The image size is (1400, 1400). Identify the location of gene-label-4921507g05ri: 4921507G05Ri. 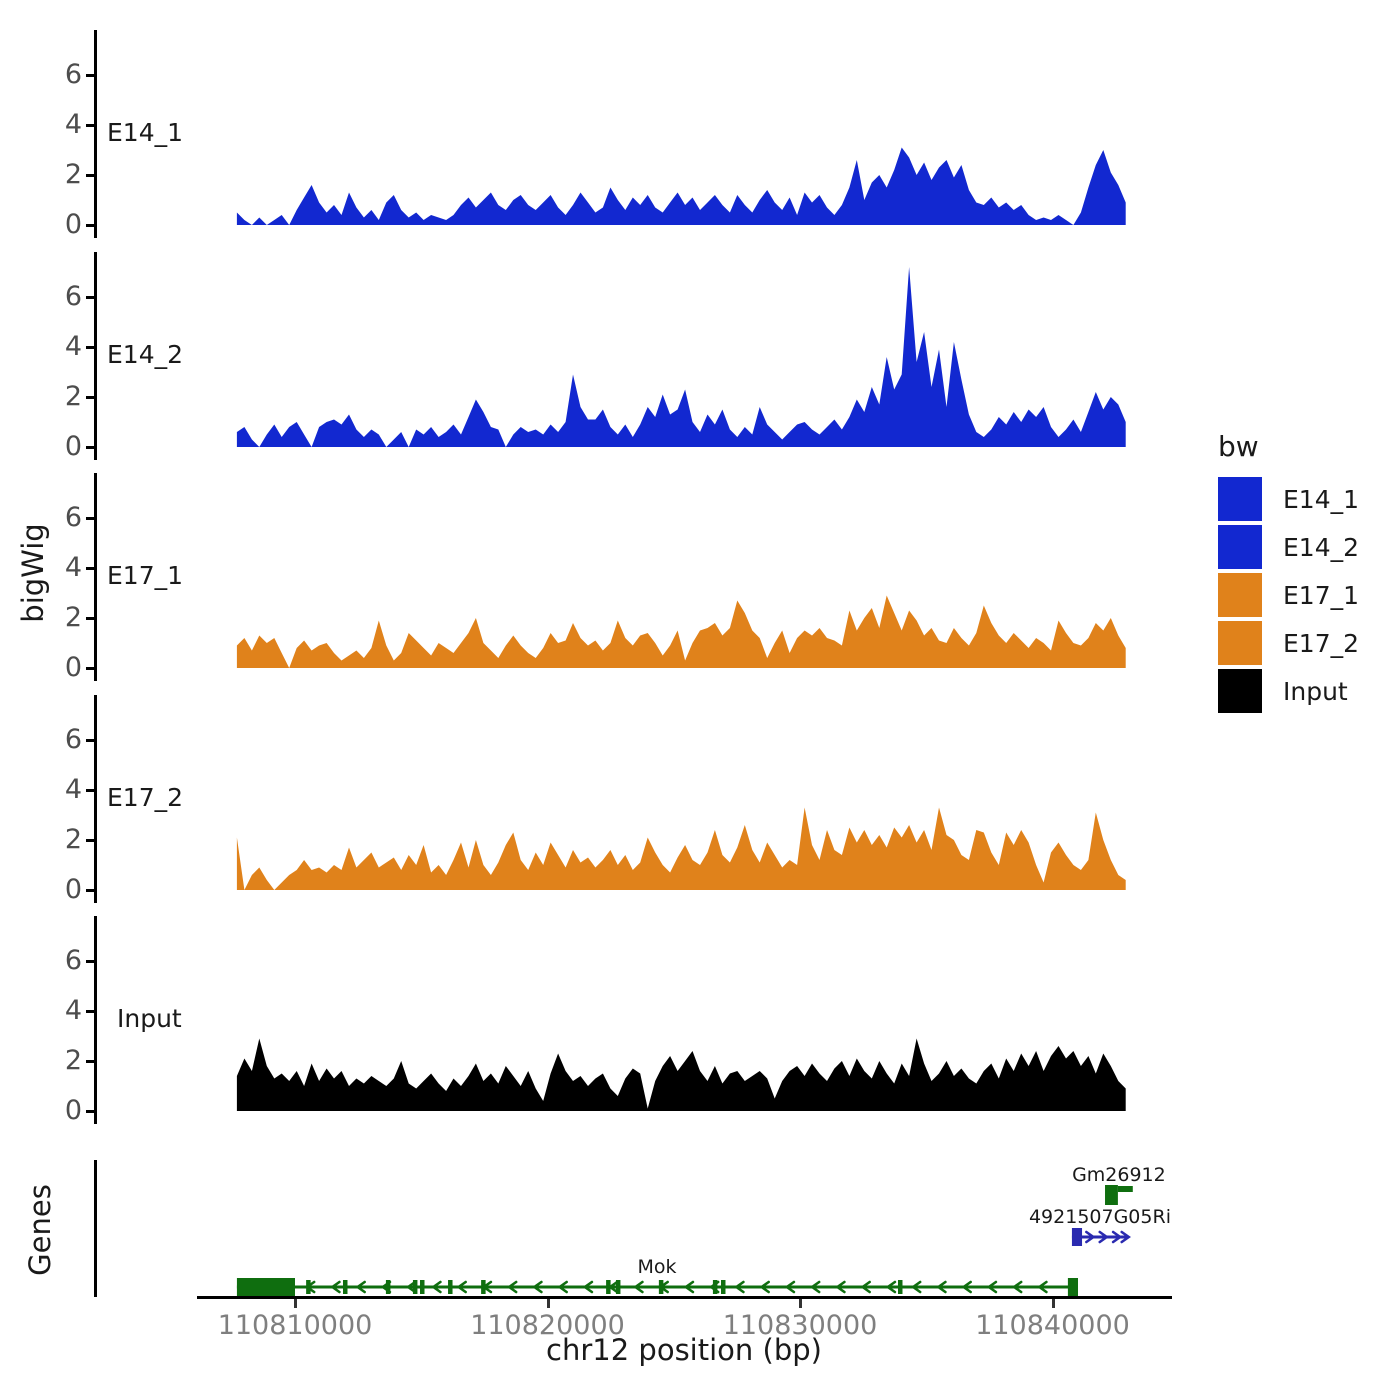
(1099, 1217).